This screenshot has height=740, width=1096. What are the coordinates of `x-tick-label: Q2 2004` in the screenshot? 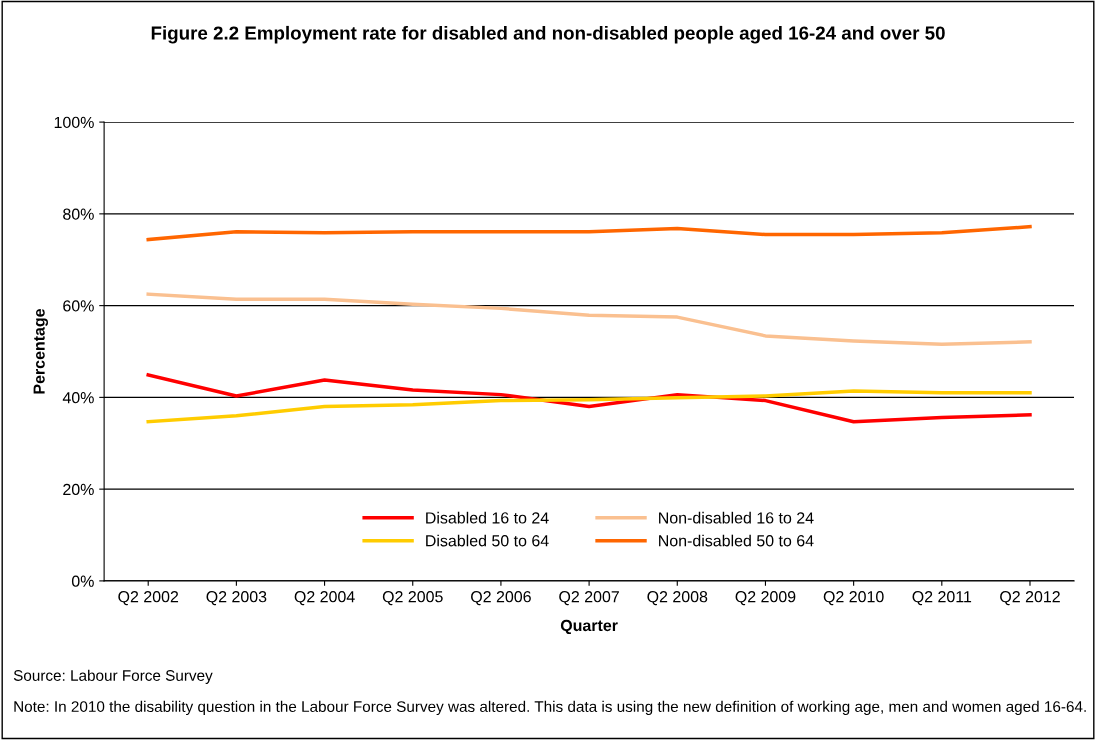 It's located at (324, 598).